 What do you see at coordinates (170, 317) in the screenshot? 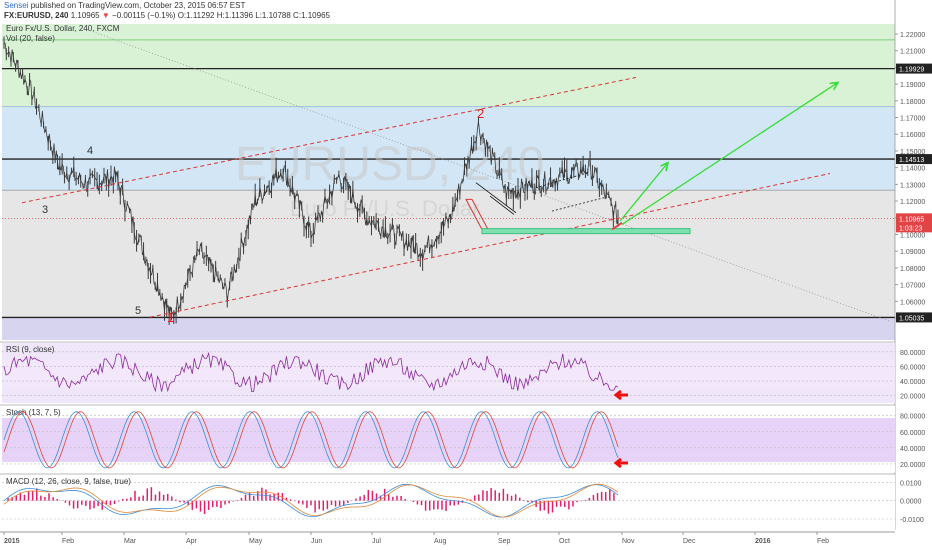
I see `wave-label-1: 1` at bounding box center [170, 317].